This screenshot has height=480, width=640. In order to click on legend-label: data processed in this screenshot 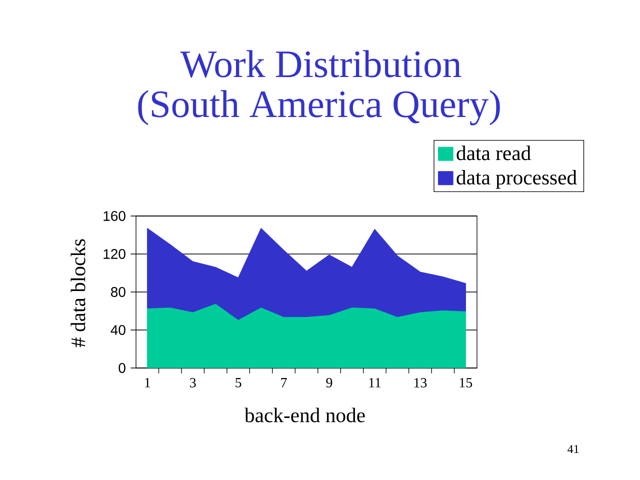, I will do `click(516, 179)`.